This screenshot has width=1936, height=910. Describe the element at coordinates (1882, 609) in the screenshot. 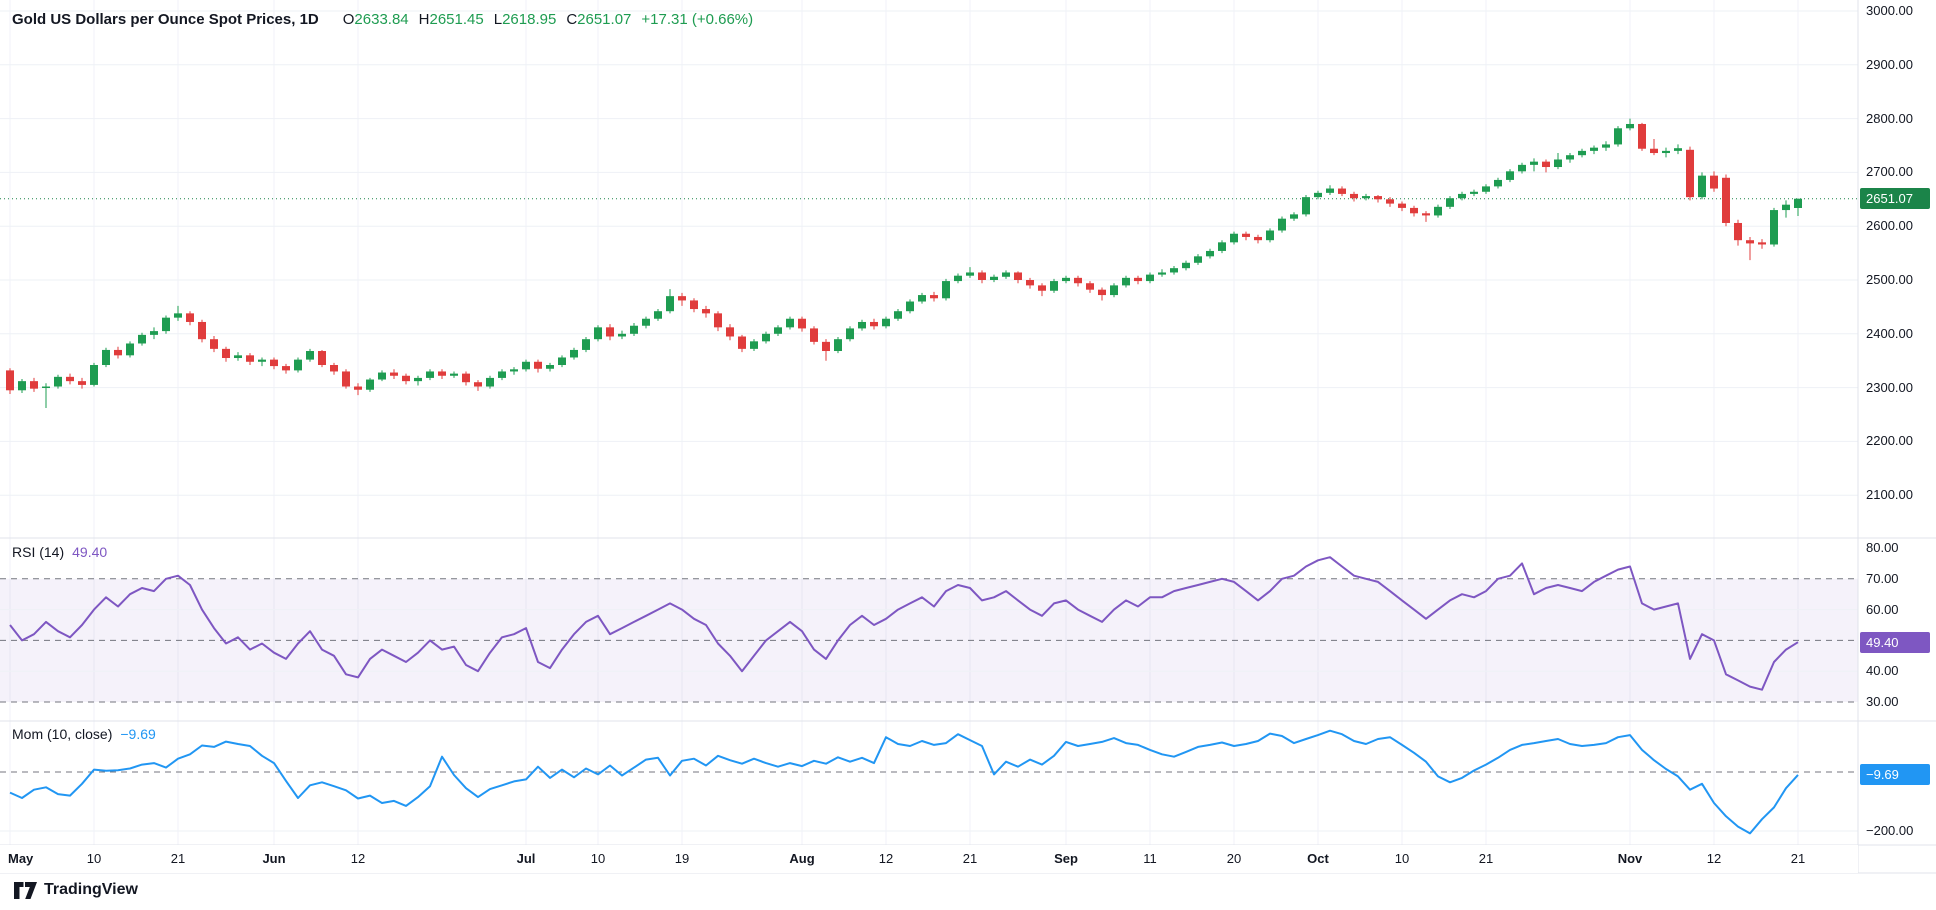

I see `rsi-tick-label: 60.00` at that location.